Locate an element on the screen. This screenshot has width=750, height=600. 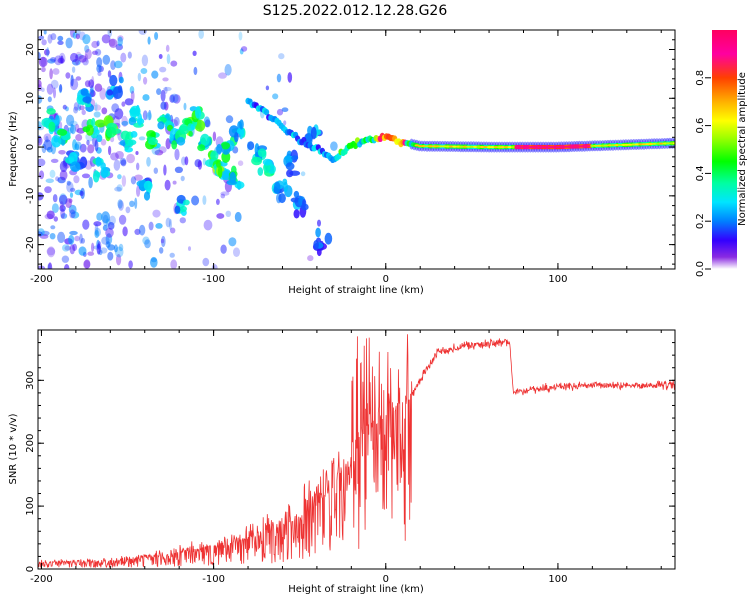
colorbar-tick-label: 0.2 is located at coordinates (700, 221).